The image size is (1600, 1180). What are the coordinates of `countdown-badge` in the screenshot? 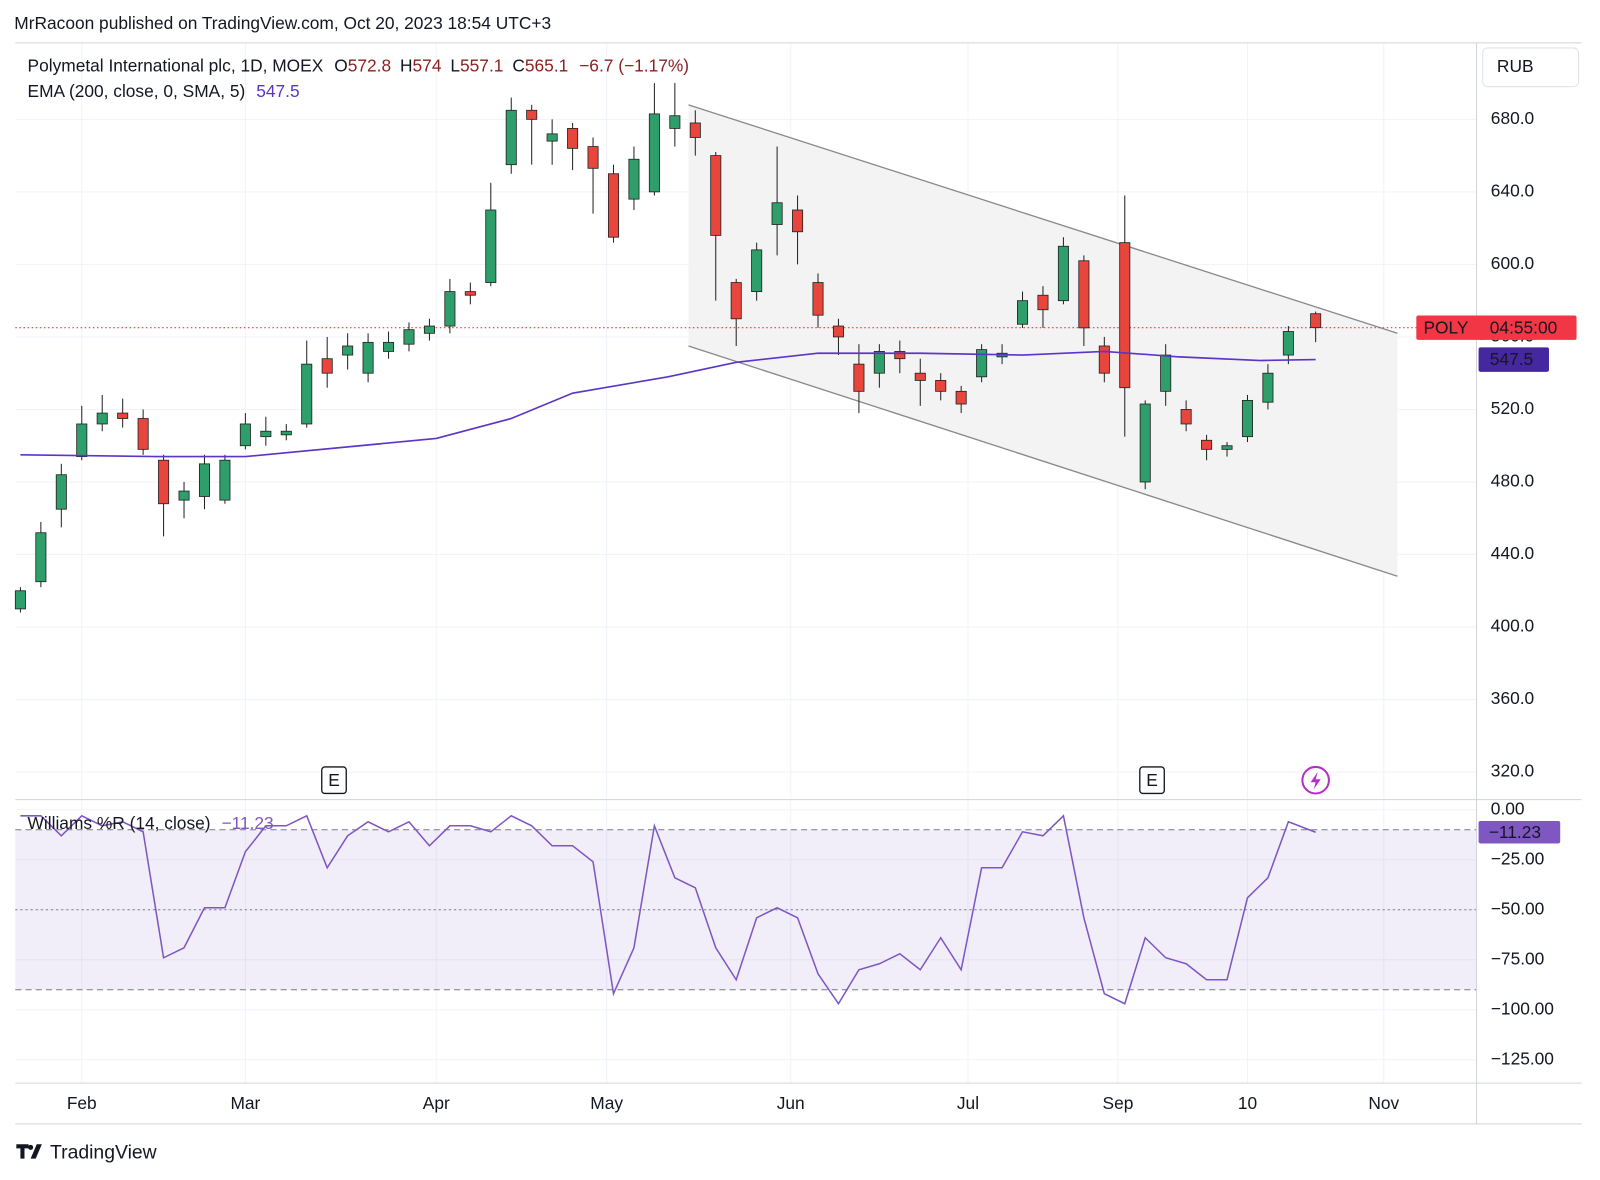 It's located at (1527, 327).